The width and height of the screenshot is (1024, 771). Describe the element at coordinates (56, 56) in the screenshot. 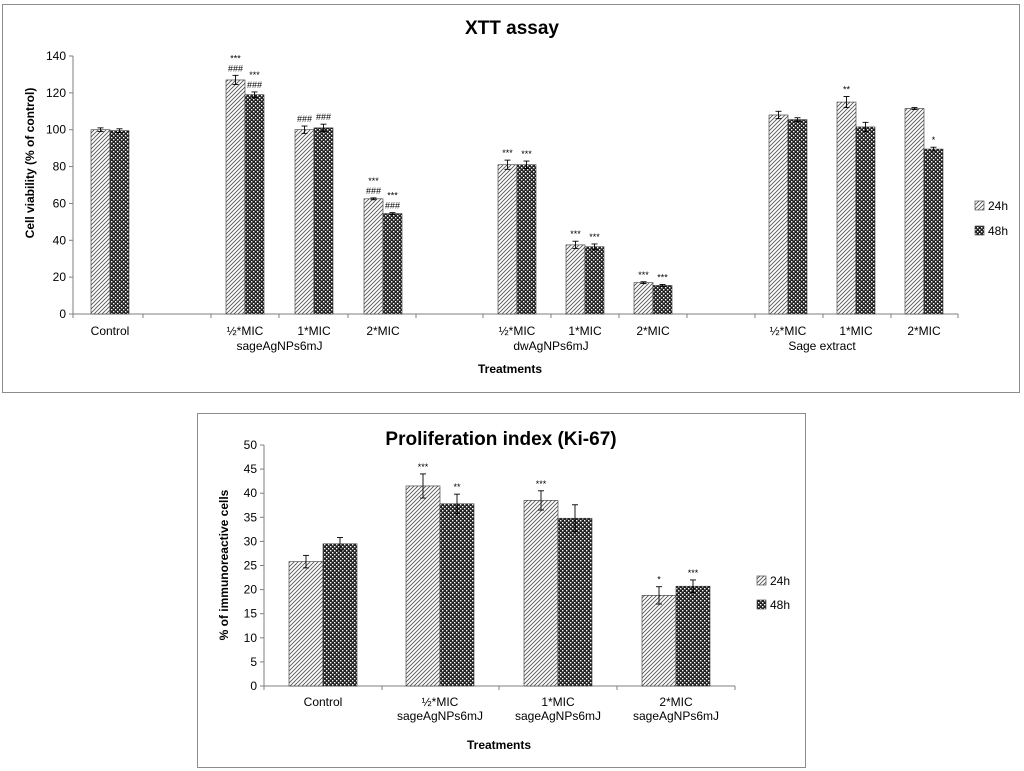

I see `y-tick-label: 140` at that location.